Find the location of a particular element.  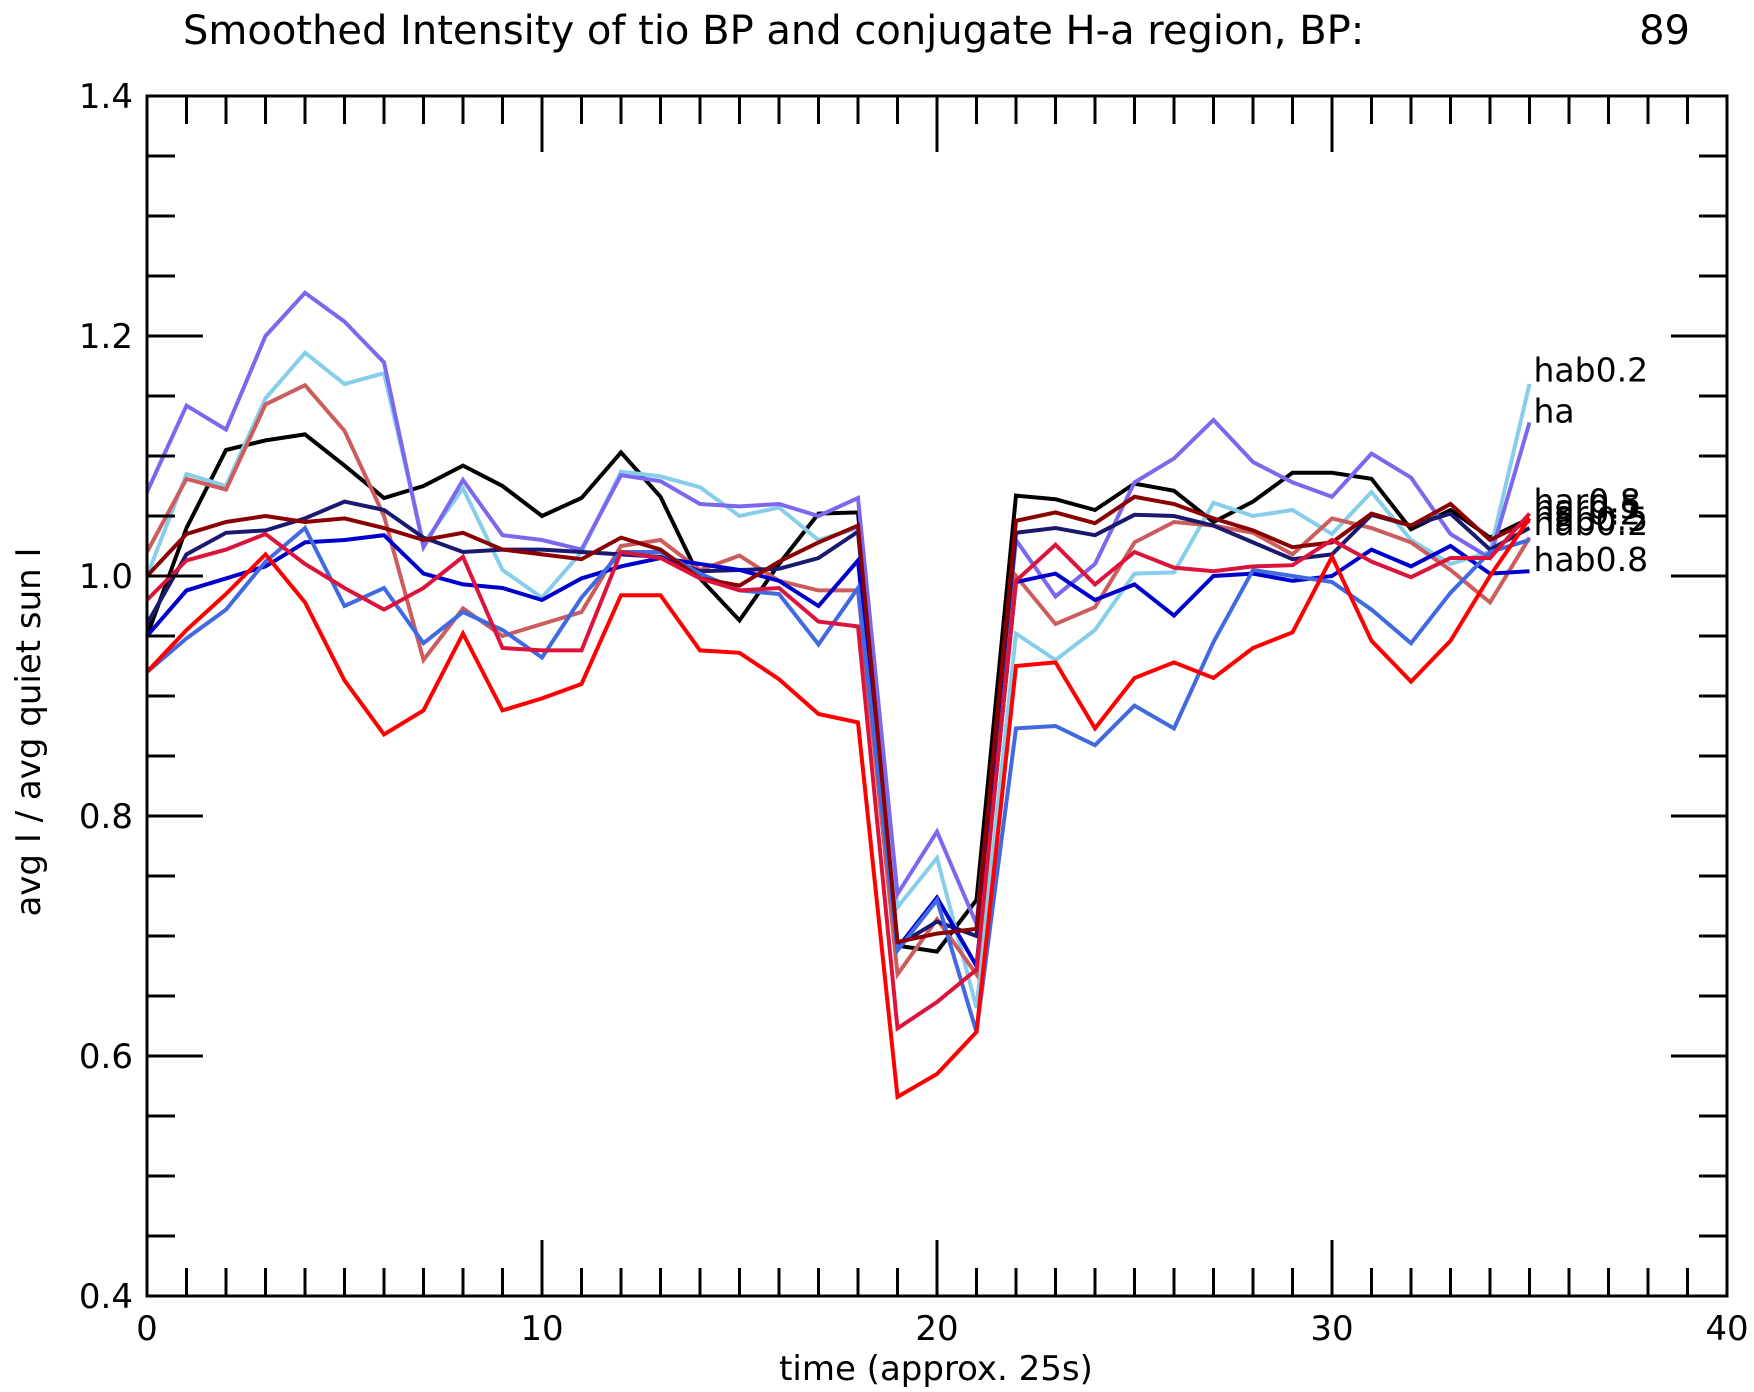

series-end-label: ha is located at coordinates (1554, 410).